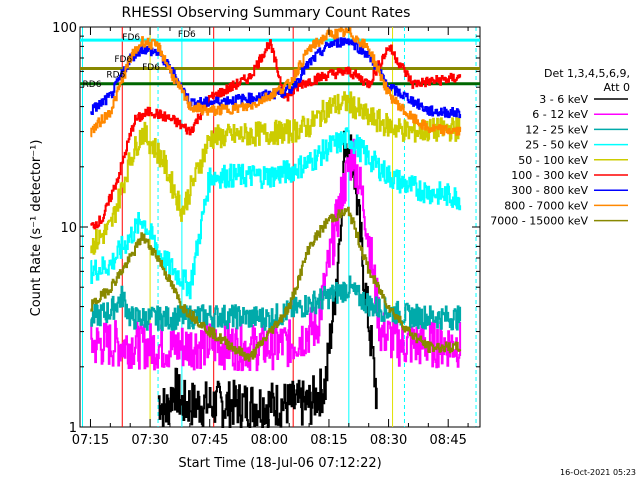 Image resolution: width=640 pixels, height=480 pixels. I want to click on legend-header-line-1: Det 1,3,4,5,6,9,, so click(587, 73).